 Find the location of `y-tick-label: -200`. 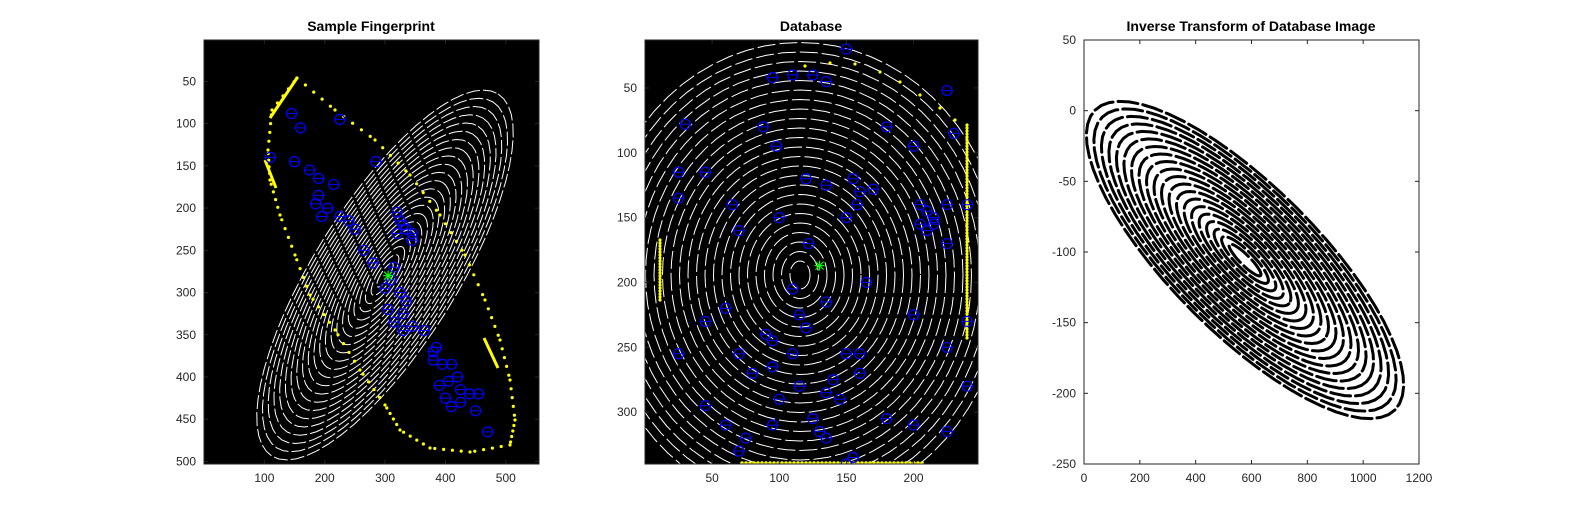

y-tick-label: -200 is located at coordinates (1064, 393).